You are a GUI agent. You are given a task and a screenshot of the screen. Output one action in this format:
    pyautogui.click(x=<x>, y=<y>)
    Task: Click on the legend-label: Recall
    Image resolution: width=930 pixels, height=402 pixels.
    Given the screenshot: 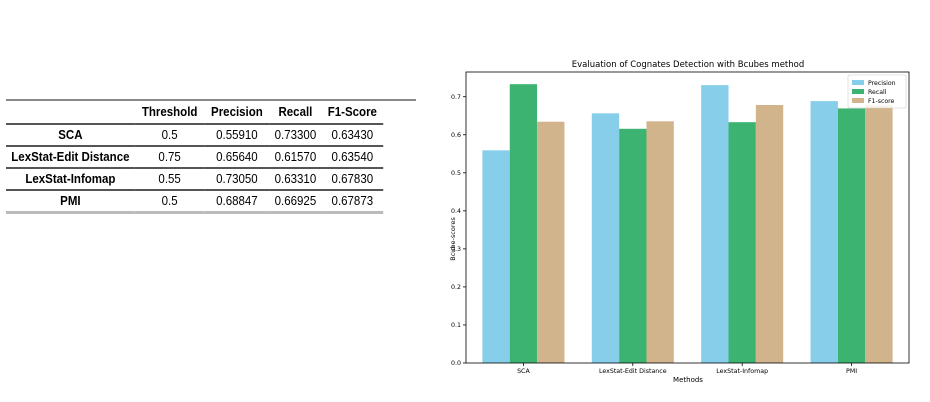 What is the action you would take?
    pyautogui.click(x=877, y=92)
    